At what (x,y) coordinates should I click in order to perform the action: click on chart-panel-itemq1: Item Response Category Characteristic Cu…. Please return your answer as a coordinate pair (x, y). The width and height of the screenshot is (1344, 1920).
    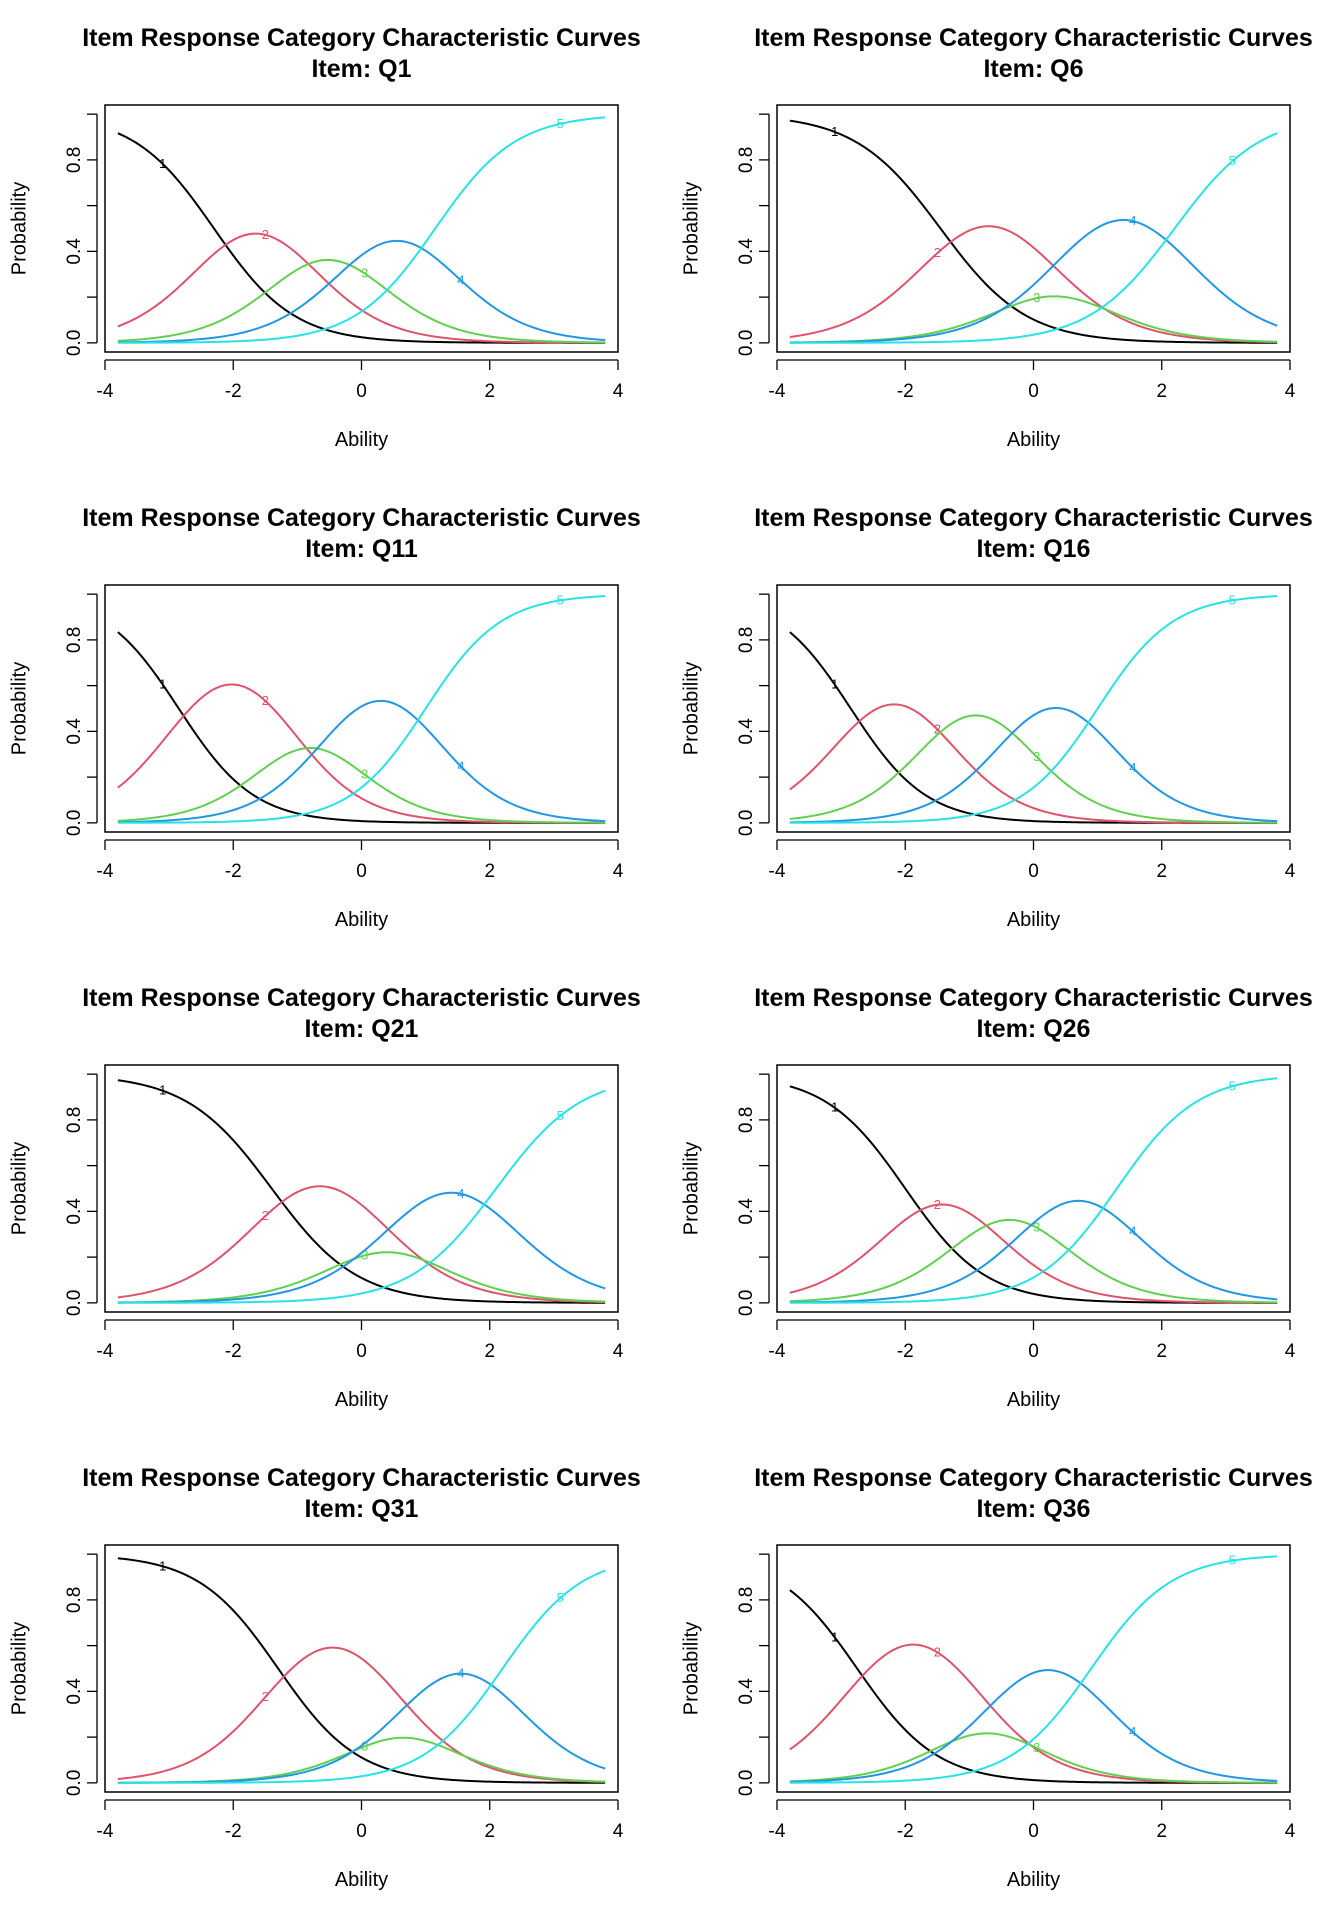
    Looking at the image, I should click on (324, 237).